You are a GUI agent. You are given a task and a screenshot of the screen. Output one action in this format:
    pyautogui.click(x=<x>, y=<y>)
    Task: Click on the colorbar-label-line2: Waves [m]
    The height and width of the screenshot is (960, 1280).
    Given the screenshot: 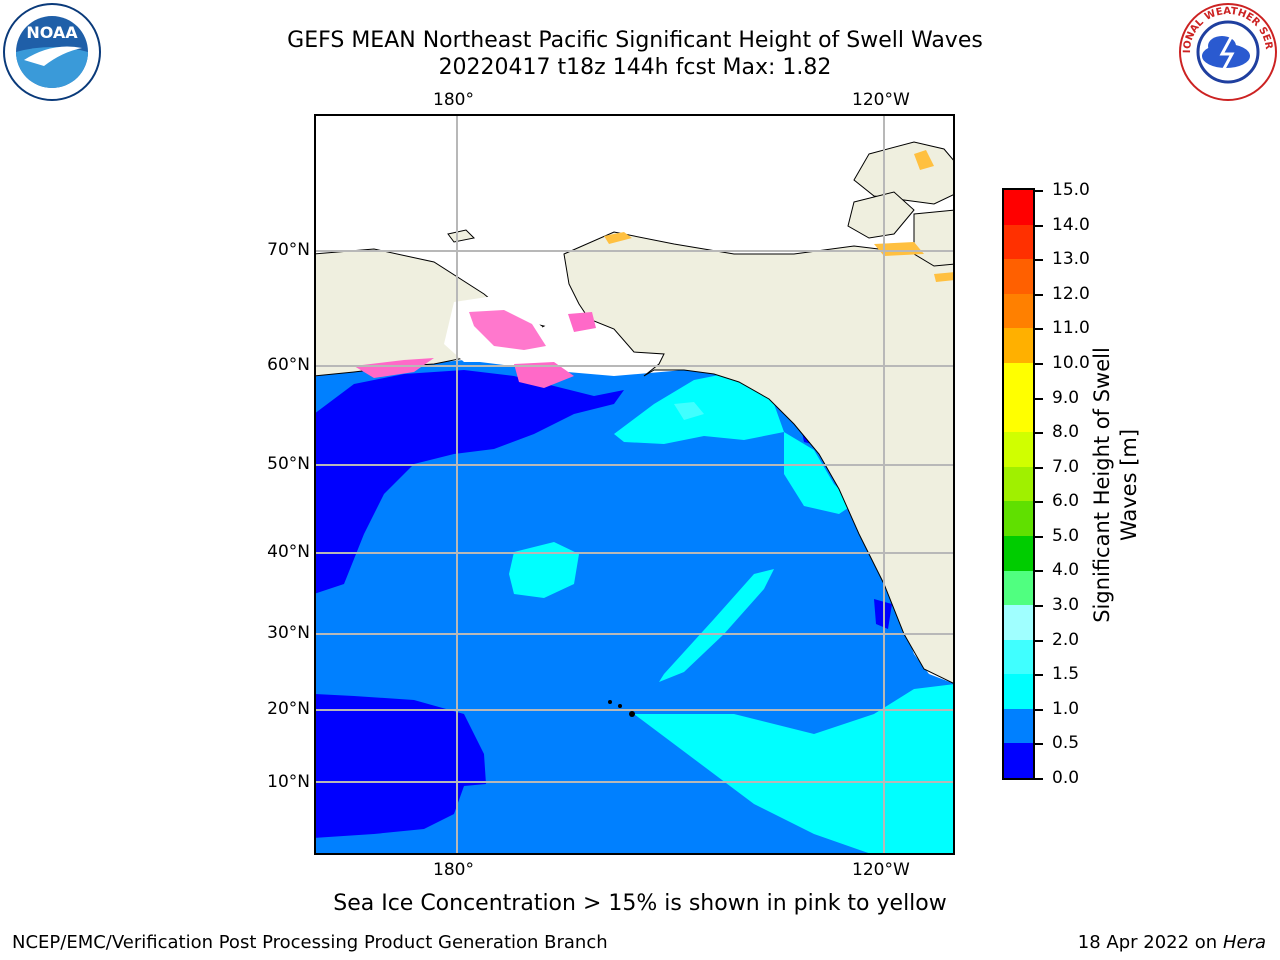 What is the action you would take?
    pyautogui.click(x=1129, y=485)
    